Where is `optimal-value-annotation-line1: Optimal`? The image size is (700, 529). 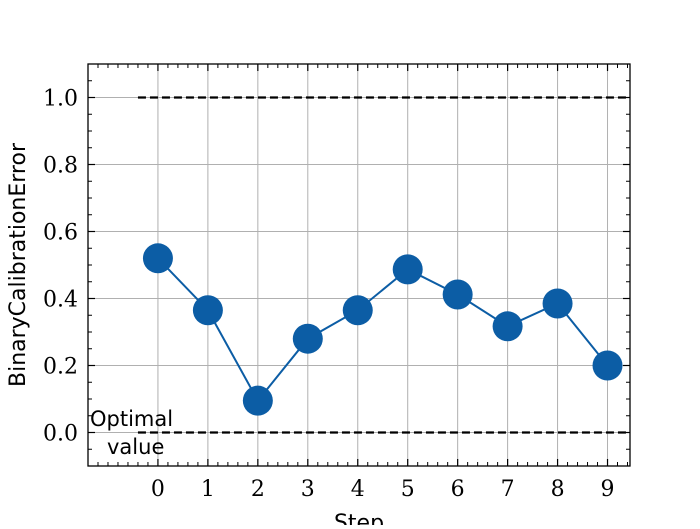 optimal-value-annotation-line1: Optimal is located at coordinates (131, 419).